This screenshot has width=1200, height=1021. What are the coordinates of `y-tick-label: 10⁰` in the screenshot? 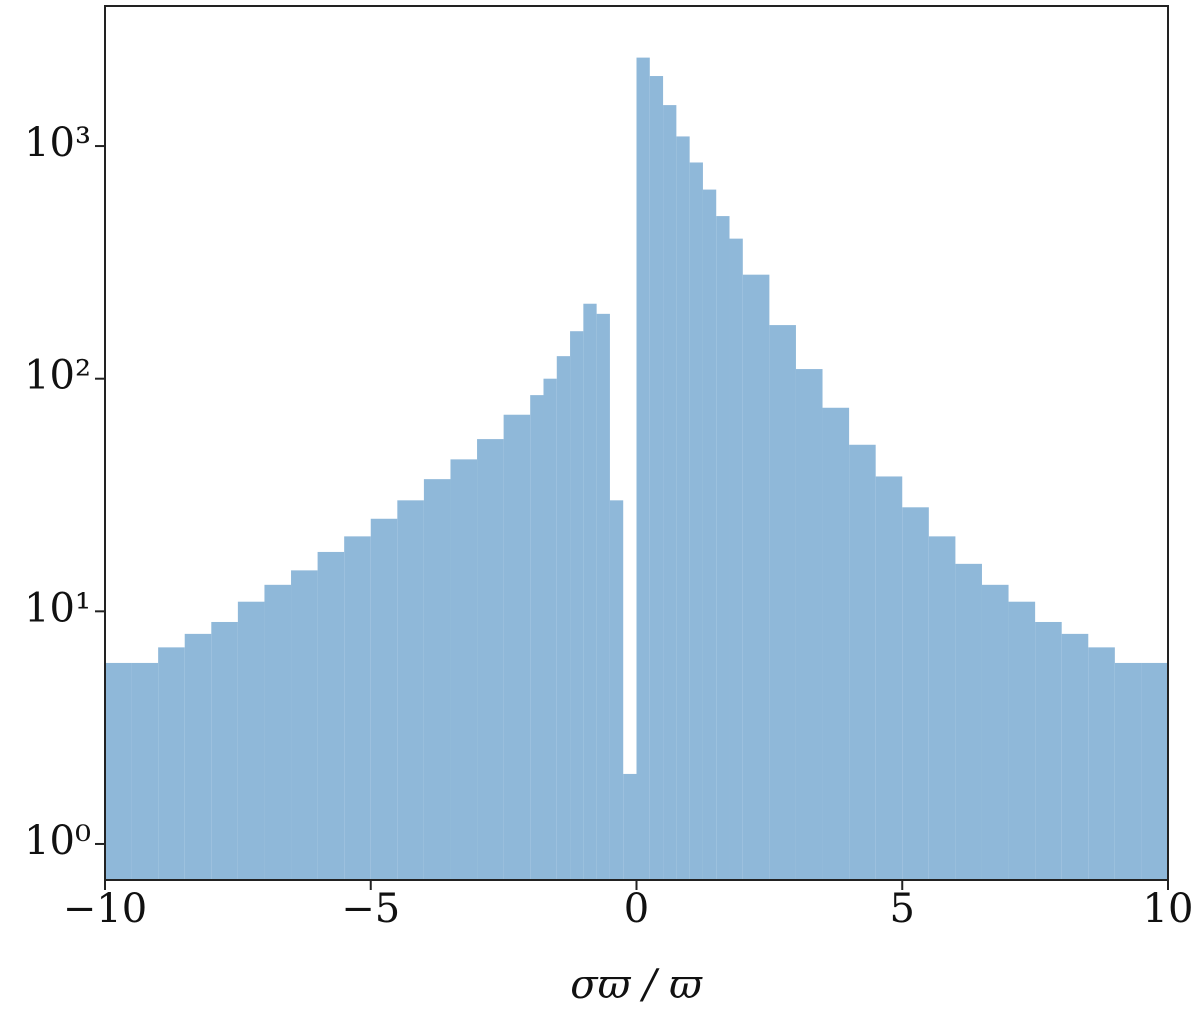 It's located at (57, 841).